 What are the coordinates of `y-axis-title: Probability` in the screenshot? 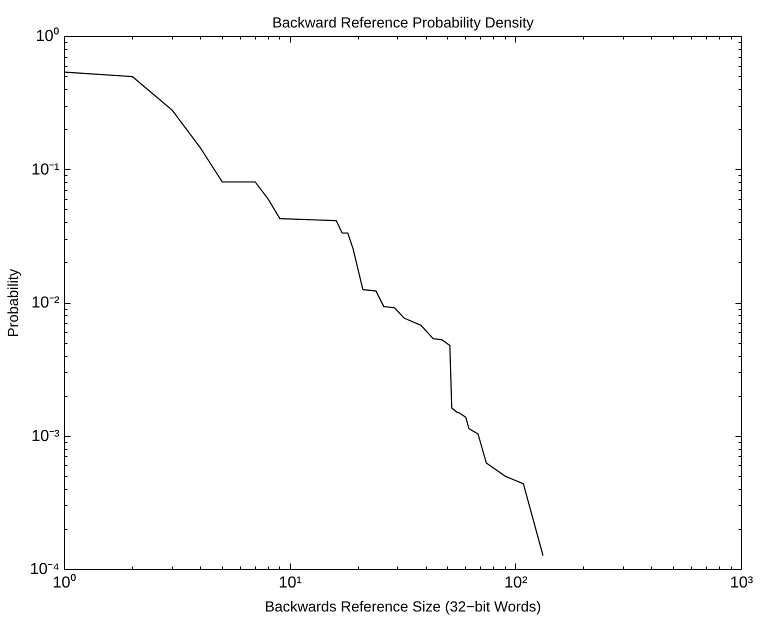 It's located at (14, 303).